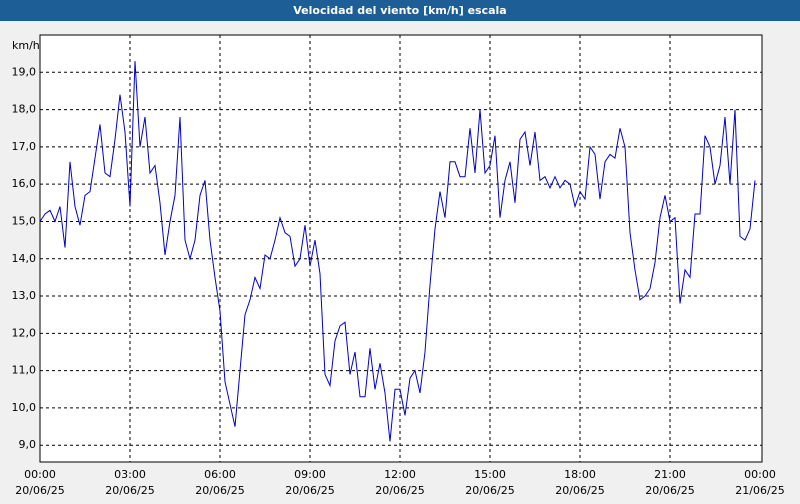 The image size is (800, 504). I want to click on y-tick-label: 10,0, so click(24, 407).